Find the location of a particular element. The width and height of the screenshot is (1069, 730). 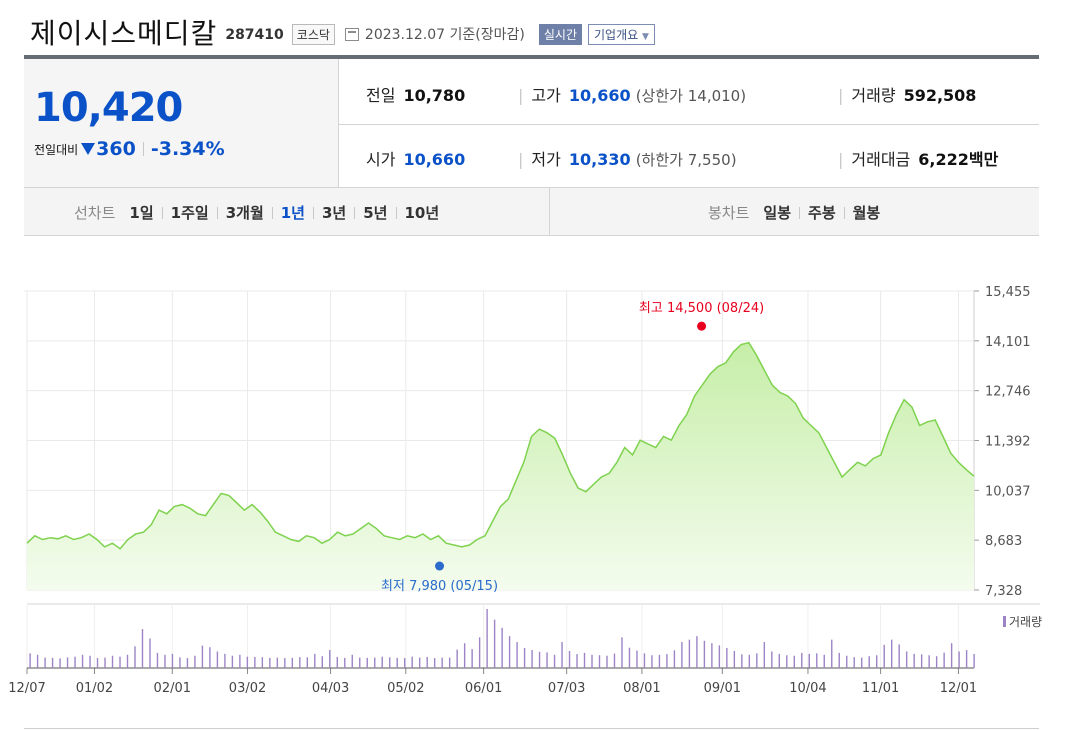

x-tick-label: 03/02 is located at coordinates (247, 688).